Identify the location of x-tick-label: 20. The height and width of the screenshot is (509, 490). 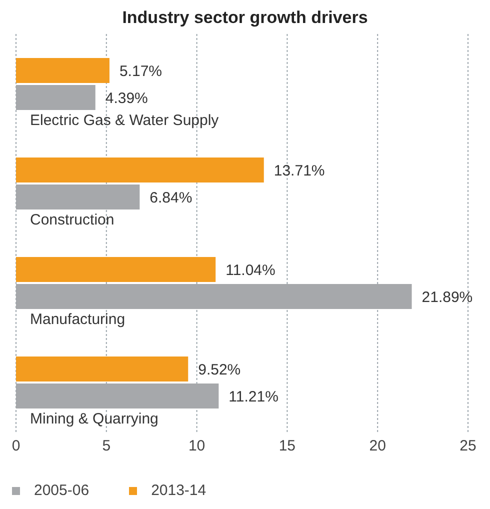
(377, 446).